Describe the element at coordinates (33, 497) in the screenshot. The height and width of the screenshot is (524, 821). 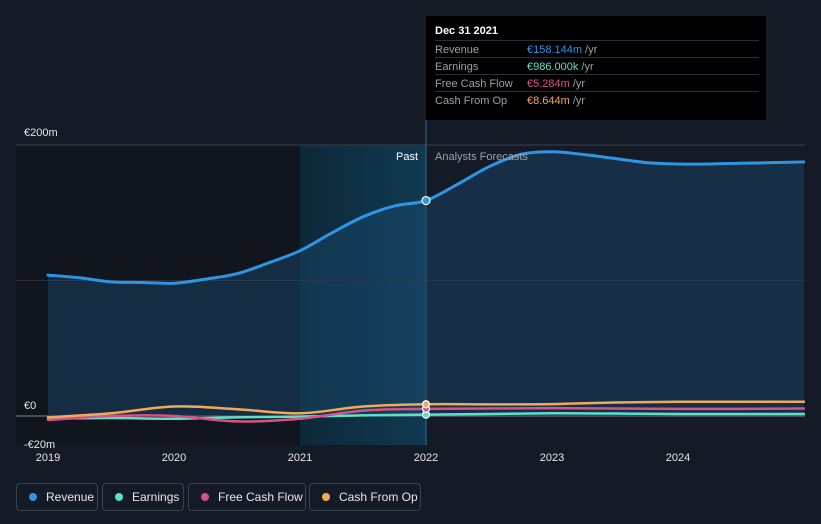
I see `revenue-dot-icon` at that location.